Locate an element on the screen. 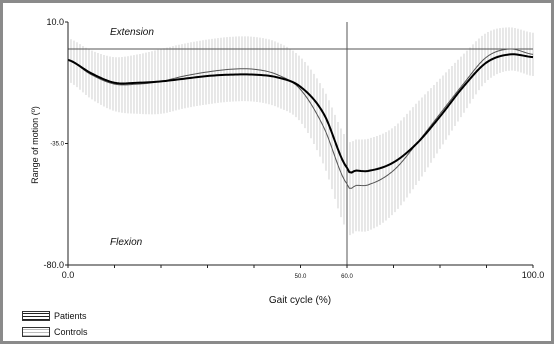 The height and width of the screenshot is (344, 554). legend-item-controls: Controls is located at coordinates (55, 332).